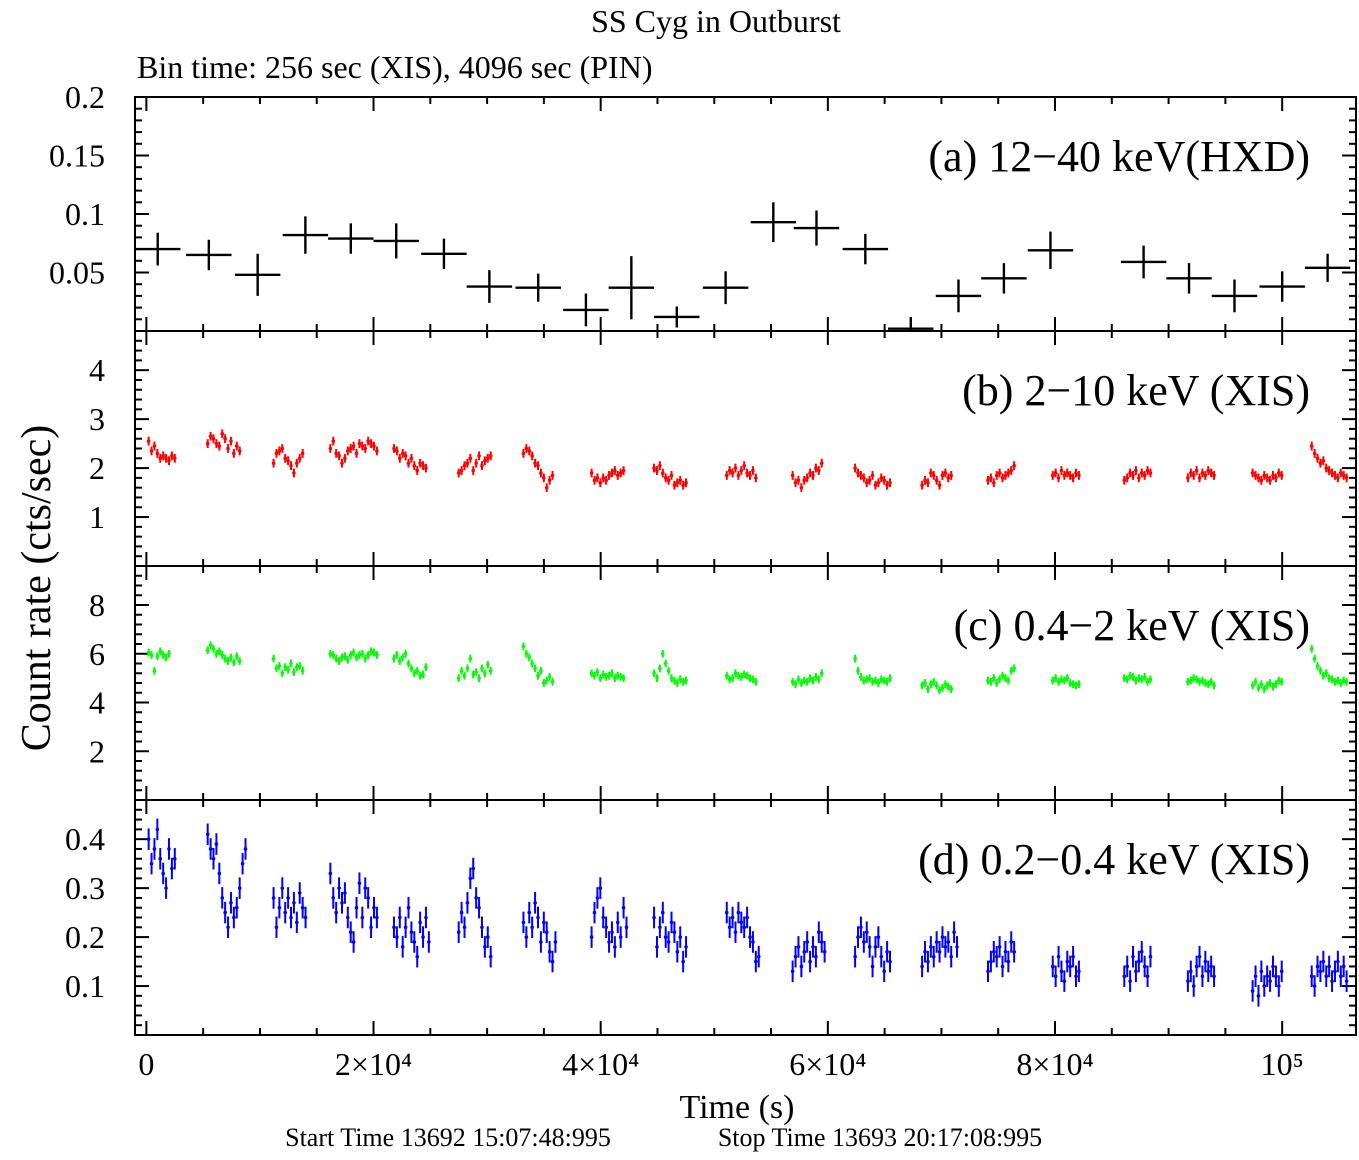  What do you see at coordinates (77, 273) in the screenshot?
I see `y-tick-label: 0.05` at bounding box center [77, 273].